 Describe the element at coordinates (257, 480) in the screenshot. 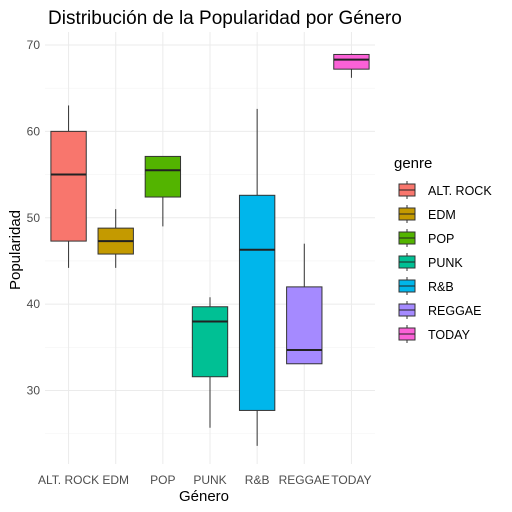

I see `x-tick-label: R&B` at that location.